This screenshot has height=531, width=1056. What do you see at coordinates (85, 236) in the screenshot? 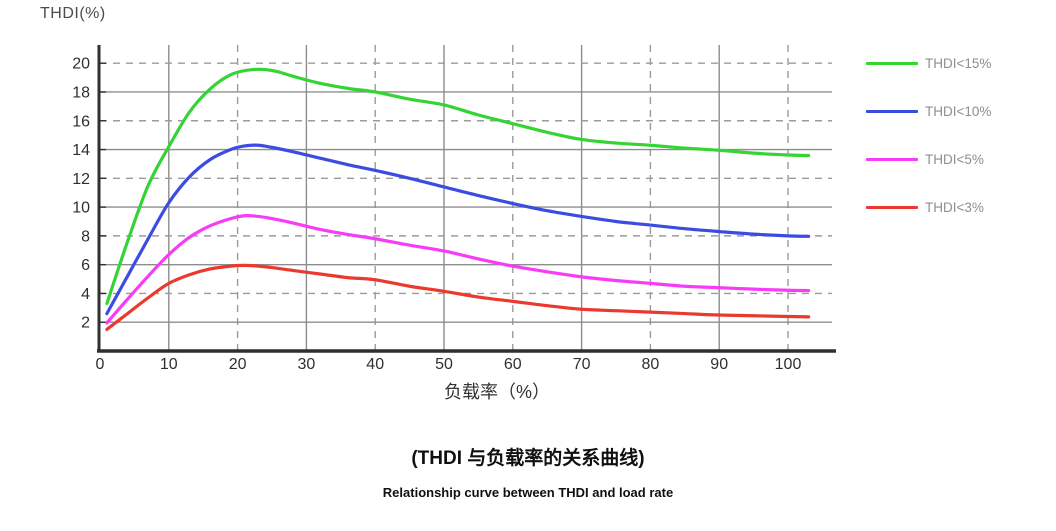
I see `y-tick-label-8: 8` at bounding box center [85, 236].